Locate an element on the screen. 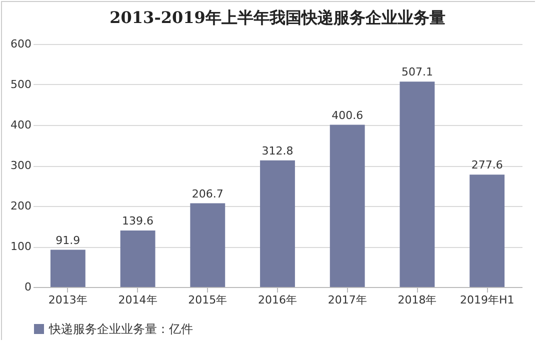 The width and height of the screenshot is (538, 343). x-tick-label: 2013年 is located at coordinates (68, 300).